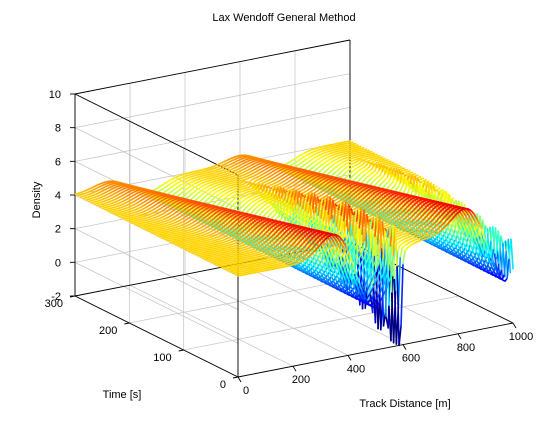 The width and height of the screenshot is (560, 425). What do you see at coordinates (283, 18) in the screenshot?
I see `chart-title: Lax Wendoff General Method` at bounding box center [283, 18].